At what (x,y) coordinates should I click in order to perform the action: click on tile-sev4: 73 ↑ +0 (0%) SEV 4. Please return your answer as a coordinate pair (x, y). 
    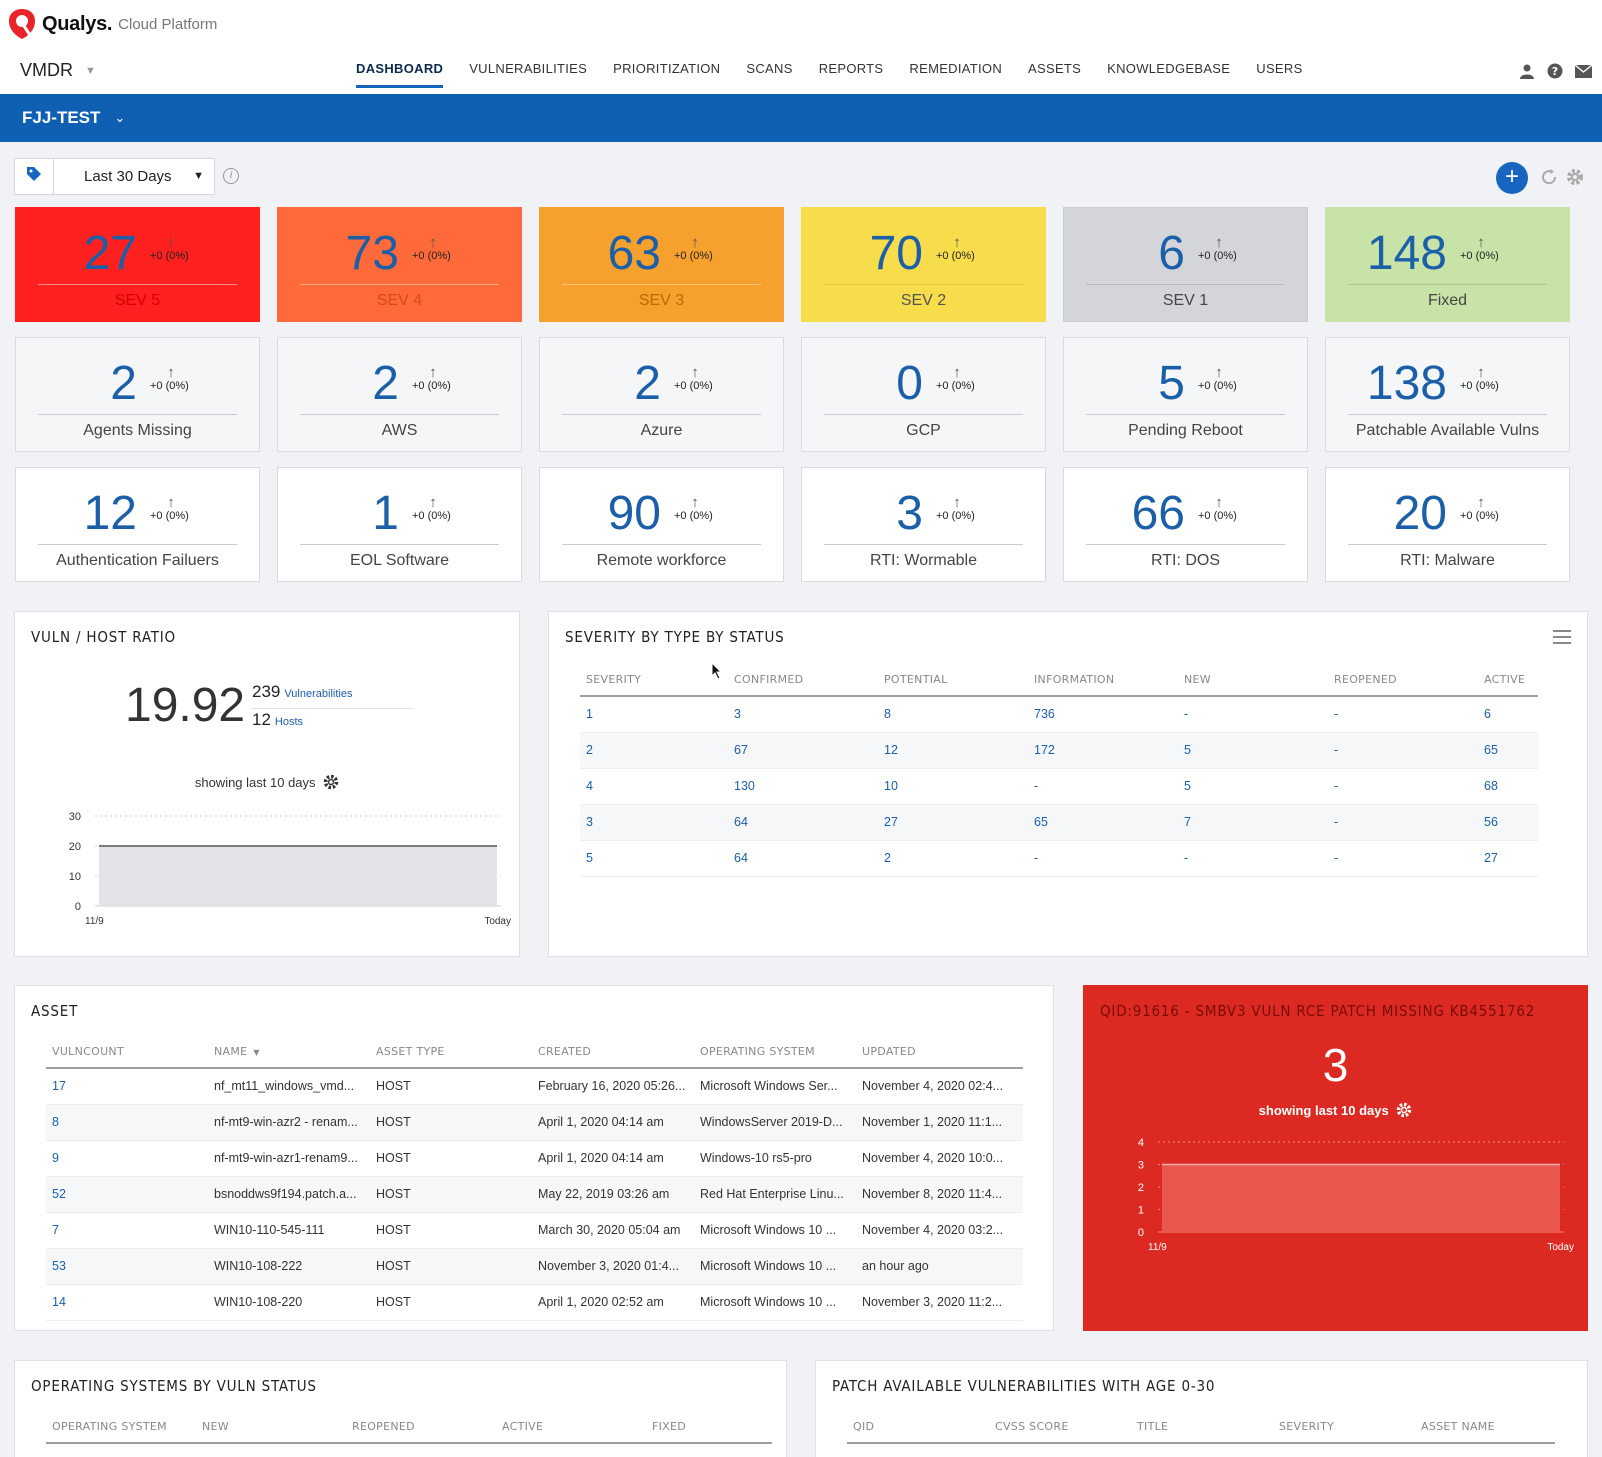
    Looking at the image, I should click on (399, 264).